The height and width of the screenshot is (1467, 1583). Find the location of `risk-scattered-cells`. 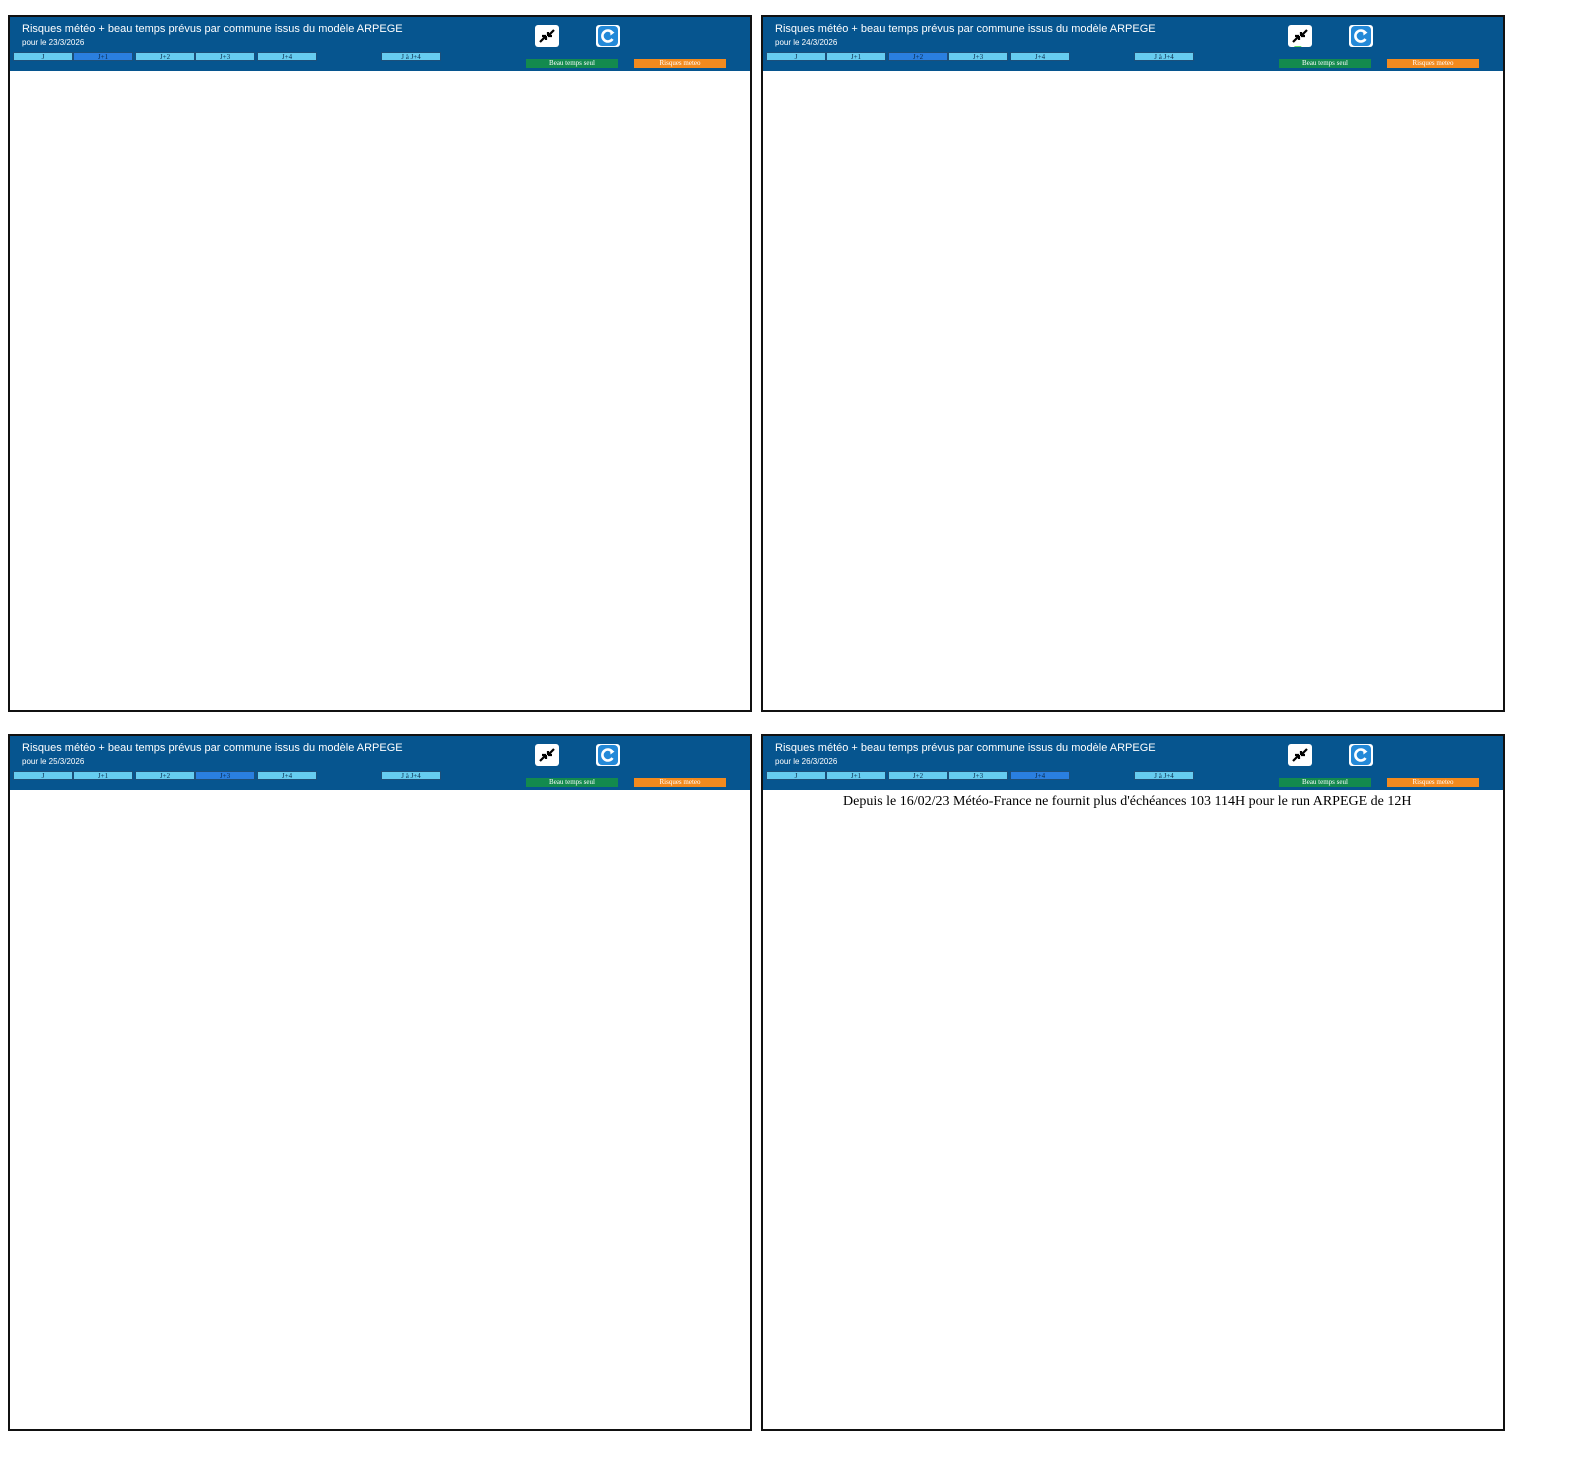

risk-scattered-cells is located at coordinates (650, 1033).